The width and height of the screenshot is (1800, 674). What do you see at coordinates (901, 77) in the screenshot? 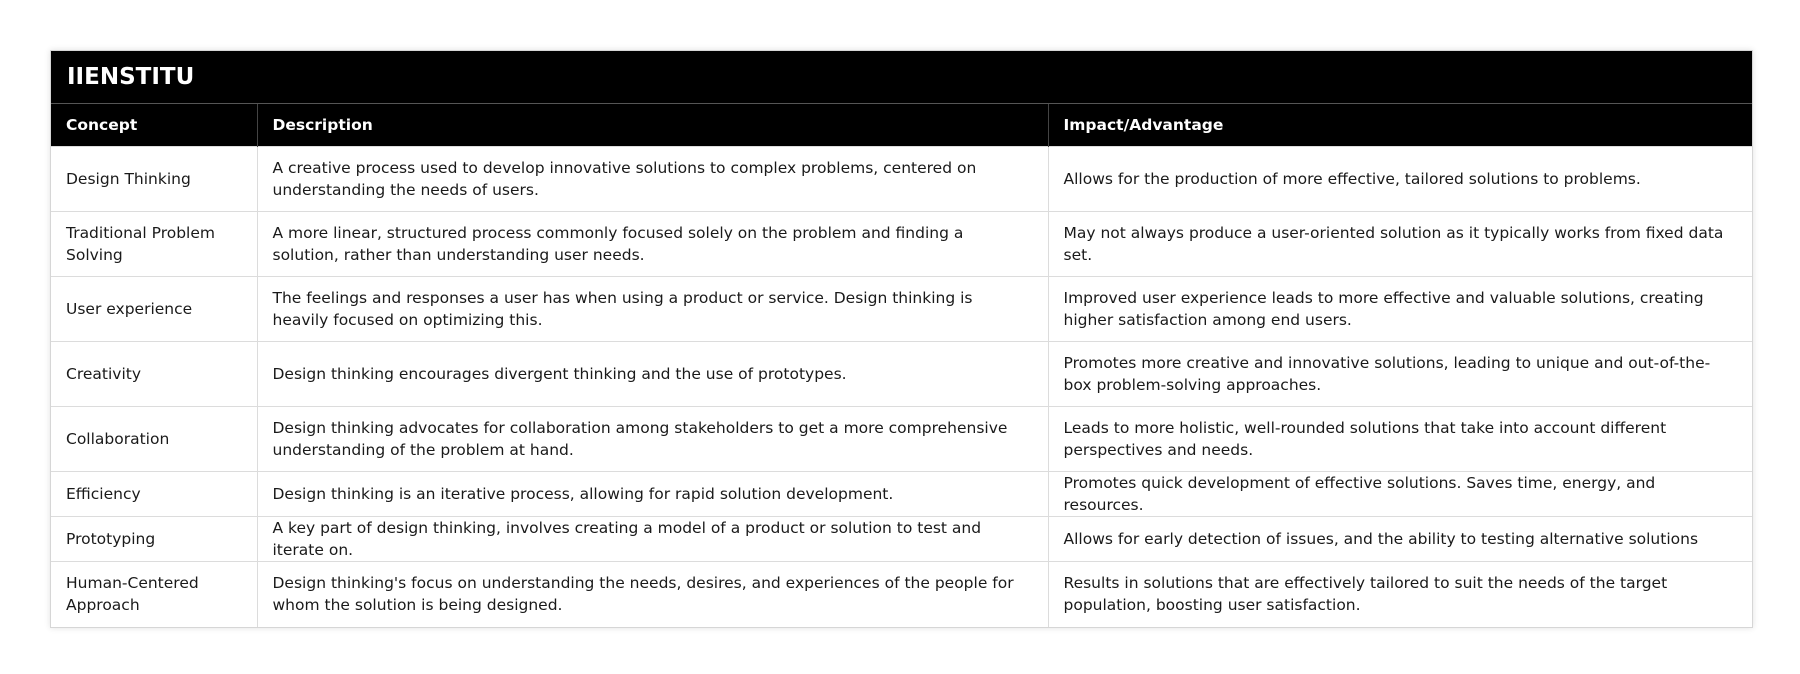
I see `table-brand-title: IIENSTITU` at bounding box center [901, 77].